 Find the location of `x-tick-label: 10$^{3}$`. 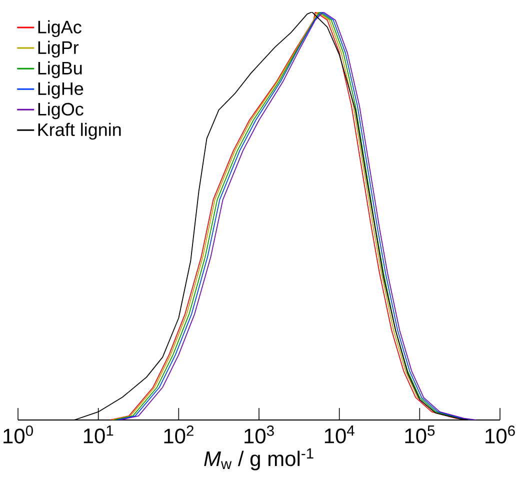

x-tick-label: 10$^{3}$ is located at coordinates (259, 435).